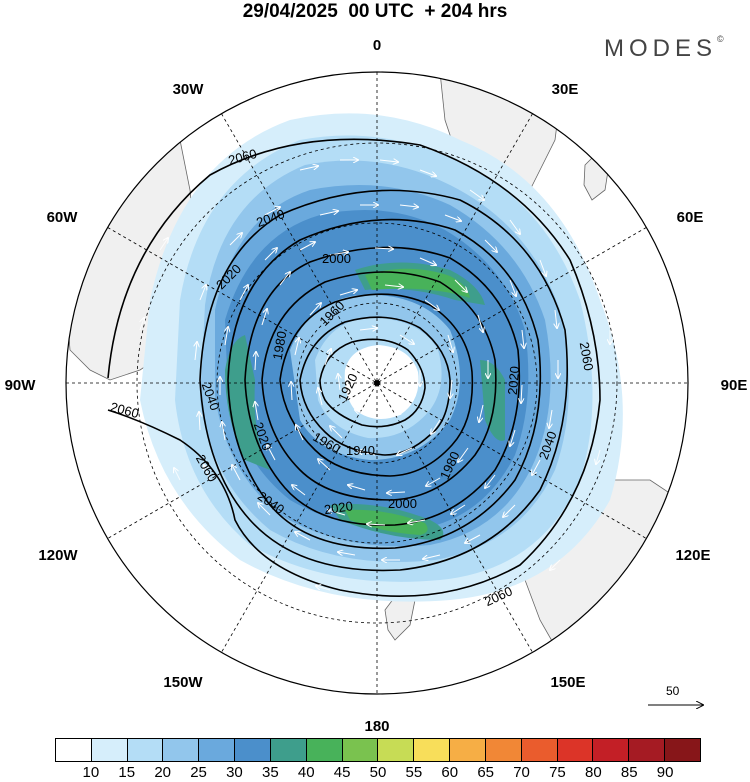 This screenshot has height=782, width=750. I want to click on colorbar-tick-label: 65, so click(485, 772).